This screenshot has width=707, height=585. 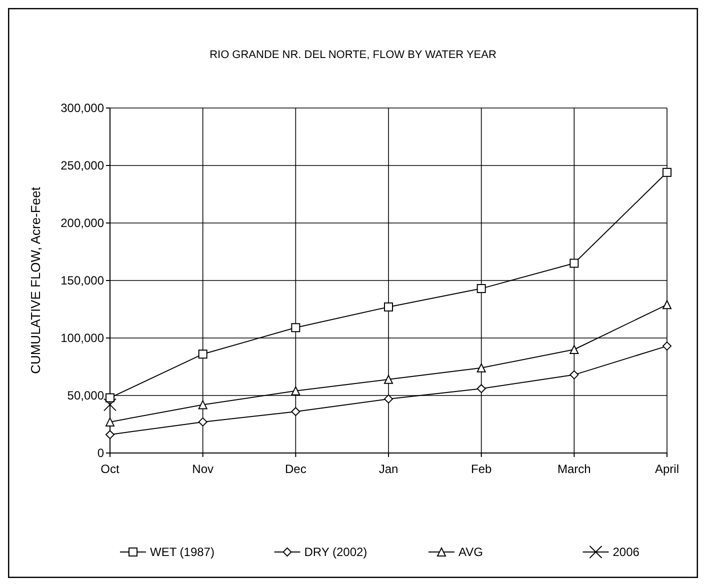 I want to click on y-tick-label: 150,000, so click(x=82, y=281).